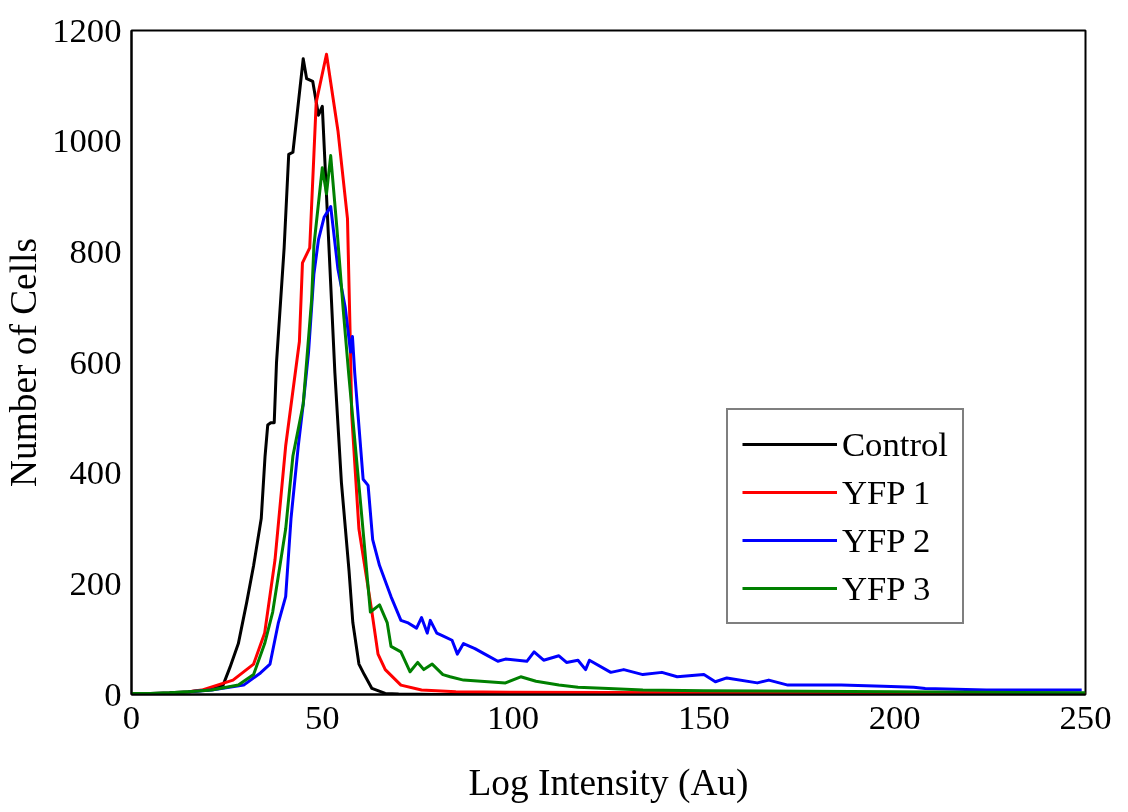  Describe the element at coordinates (886, 540) in the screenshot. I see `legend-label: YFP 2` at that location.